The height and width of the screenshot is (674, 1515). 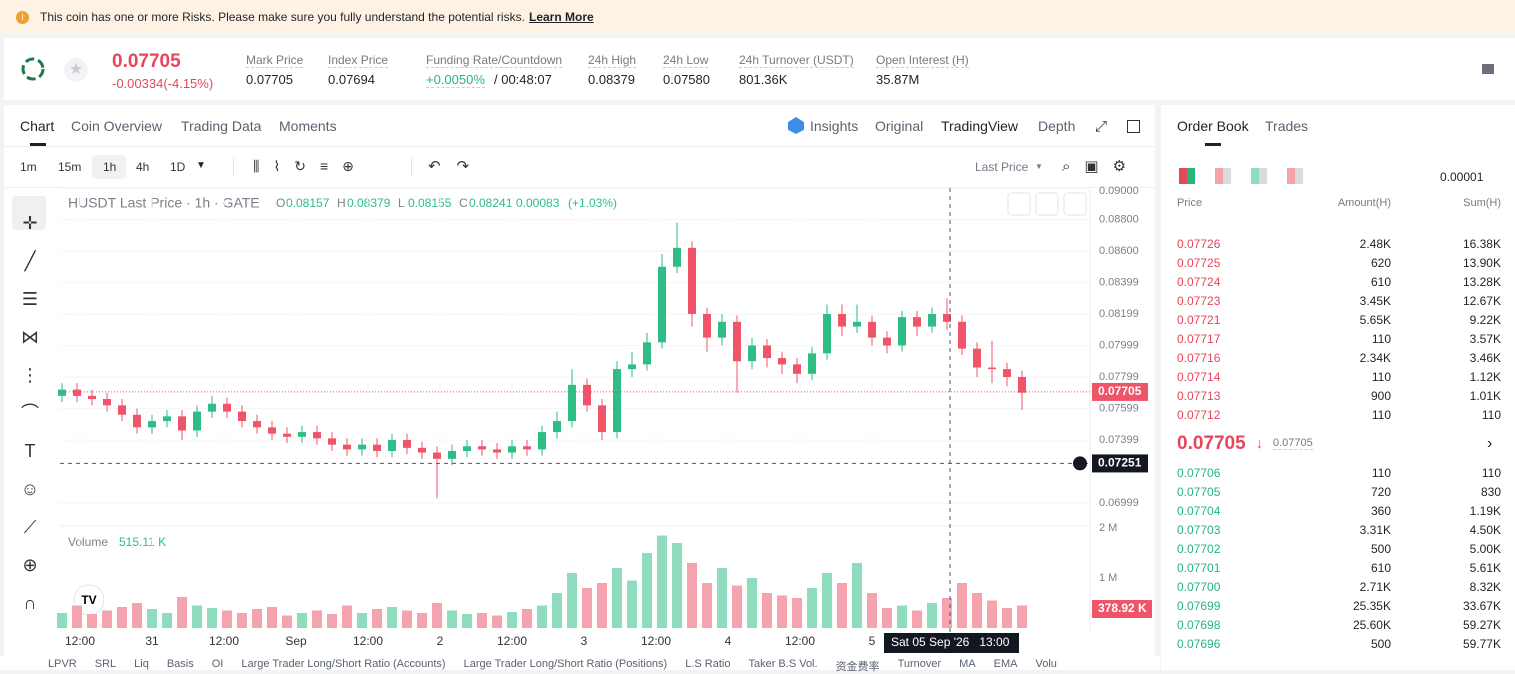 What do you see at coordinates (1119, 251) in the screenshot?
I see `y-tick-label: 0.08600` at bounding box center [1119, 251].